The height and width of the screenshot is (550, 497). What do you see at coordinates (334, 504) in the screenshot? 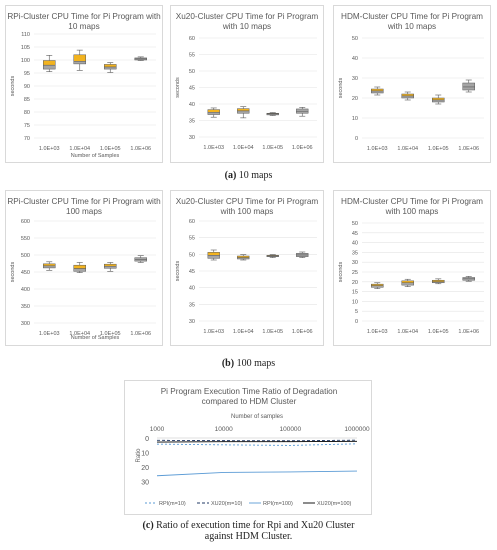
I see `legend-label: XU20(m=100)` at bounding box center [334, 504].